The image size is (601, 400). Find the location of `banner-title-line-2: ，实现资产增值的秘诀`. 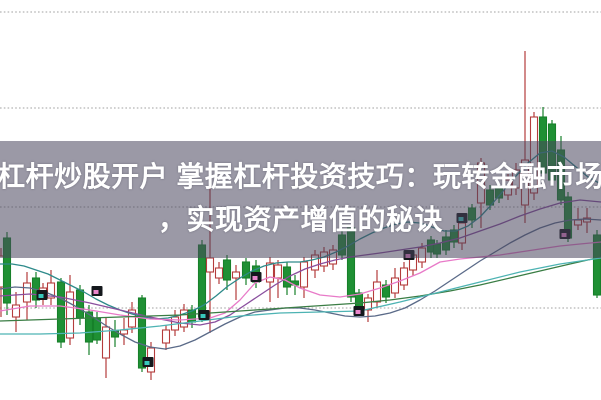

banner-title-line-2: ，实现资产增值的秘诀 is located at coordinates (300, 219).